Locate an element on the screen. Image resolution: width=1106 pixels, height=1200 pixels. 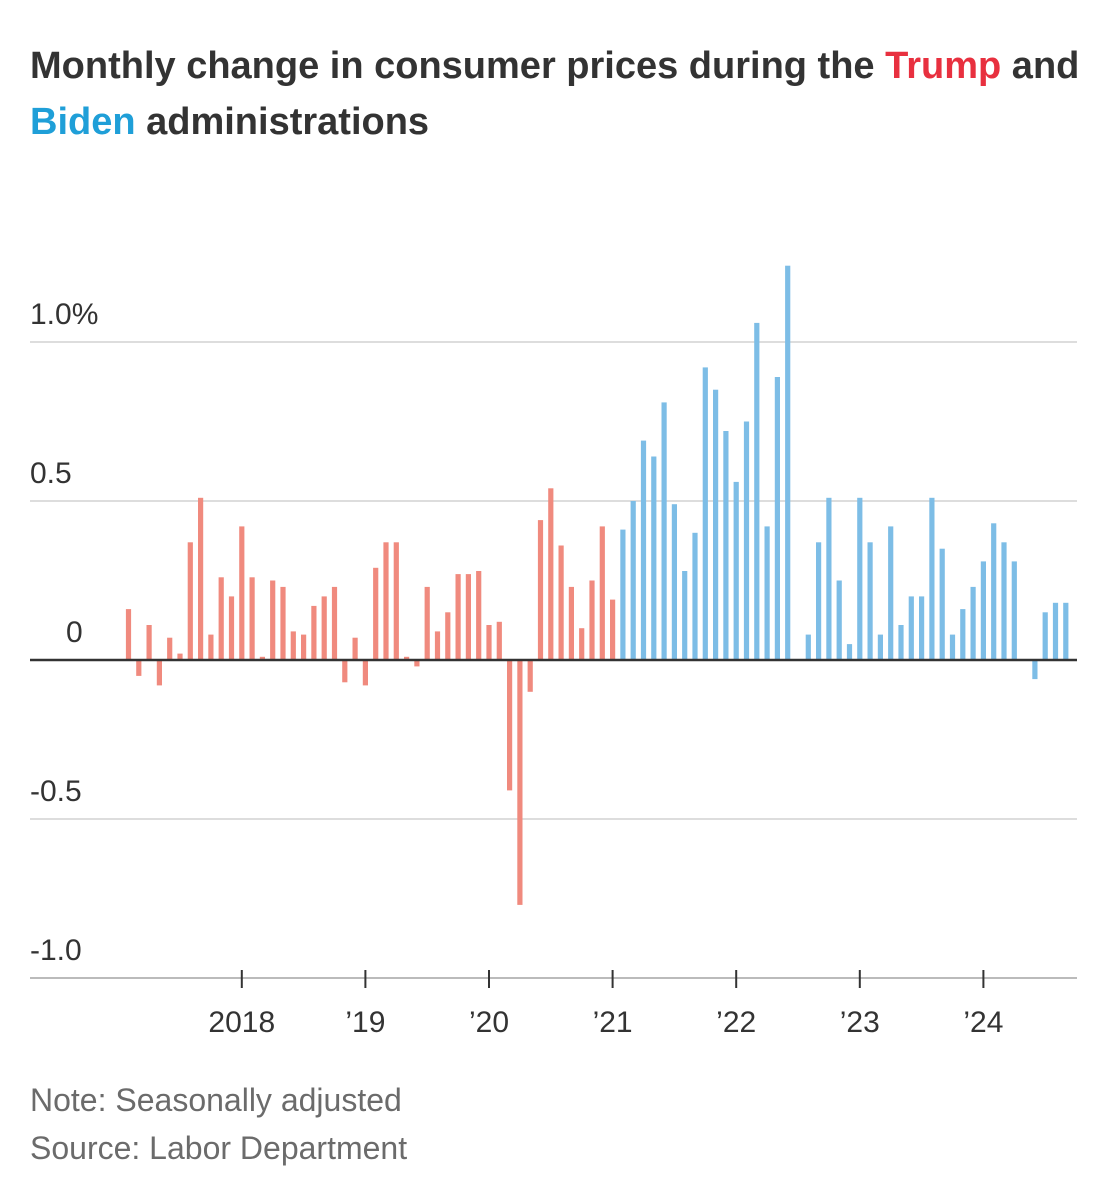
y-tick-label: 0 is located at coordinates (74, 632).